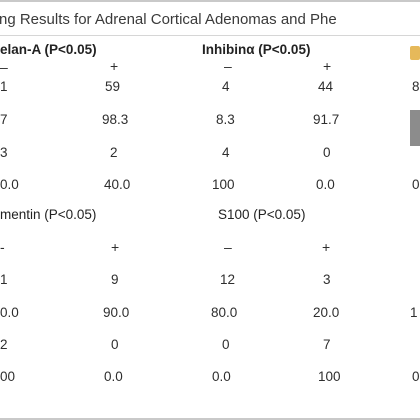  Describe the element at coordinates (225, 119) in the screenshot. I see `s1-r2-c3: 8.3` at that location.